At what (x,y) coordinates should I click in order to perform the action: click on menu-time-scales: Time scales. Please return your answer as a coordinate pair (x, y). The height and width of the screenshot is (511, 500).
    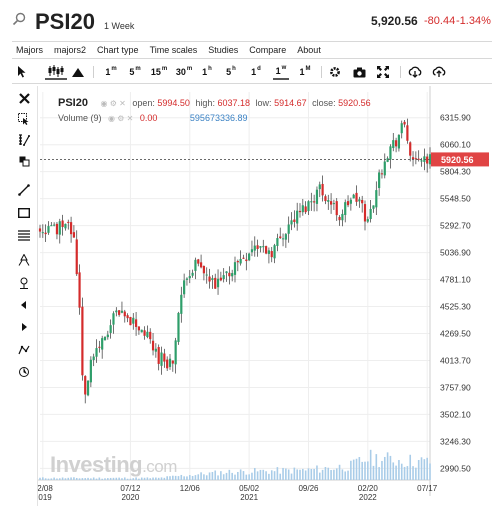
    Looking at the image, I should click on (173, 50).